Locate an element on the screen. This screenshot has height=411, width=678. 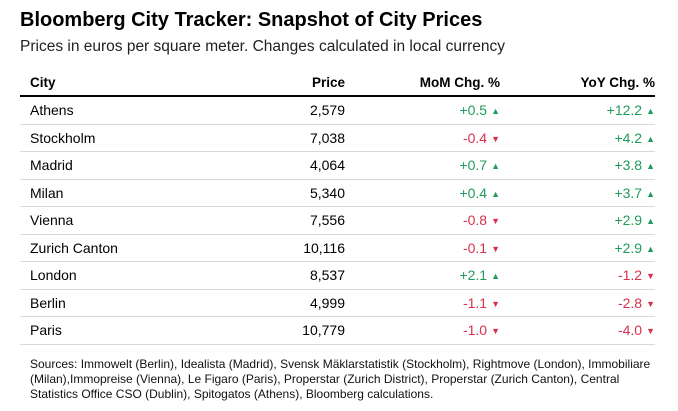
cell-yoy: +3.8 ▲ is located at coordinates (577, 166).